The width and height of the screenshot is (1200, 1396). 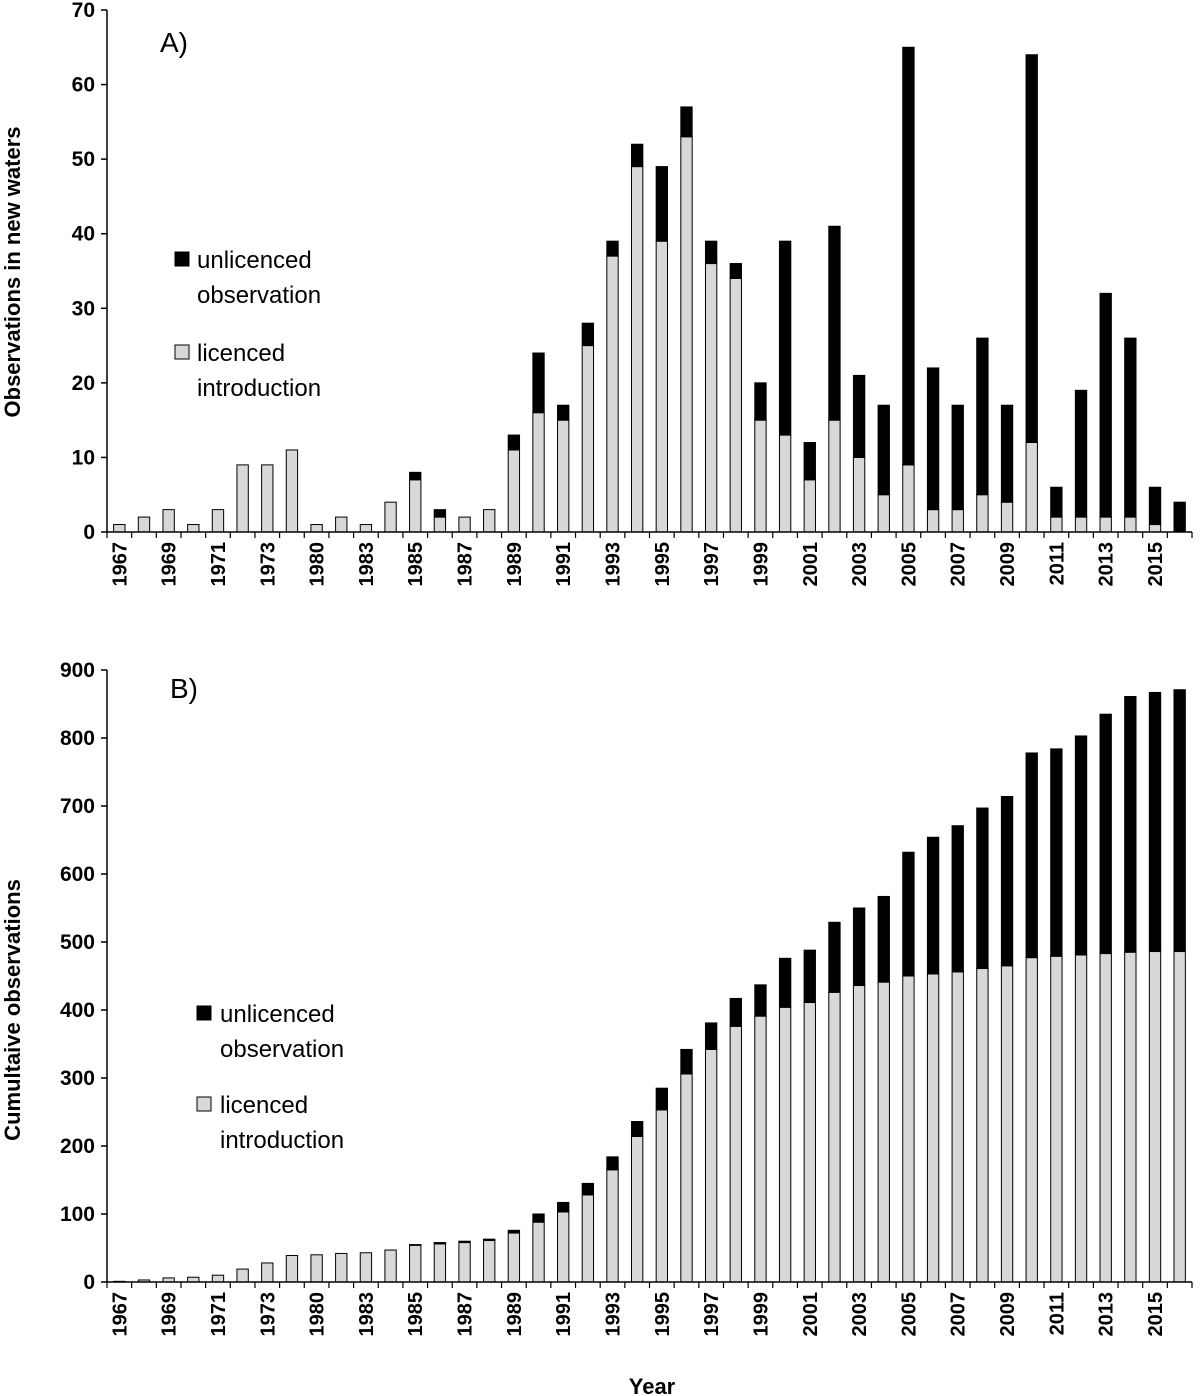 What do you see at coordinates (264, 1105) in the screenshot?
I see `legend-label-licenced-line1: licenced` at bounding box center [264, 1105].